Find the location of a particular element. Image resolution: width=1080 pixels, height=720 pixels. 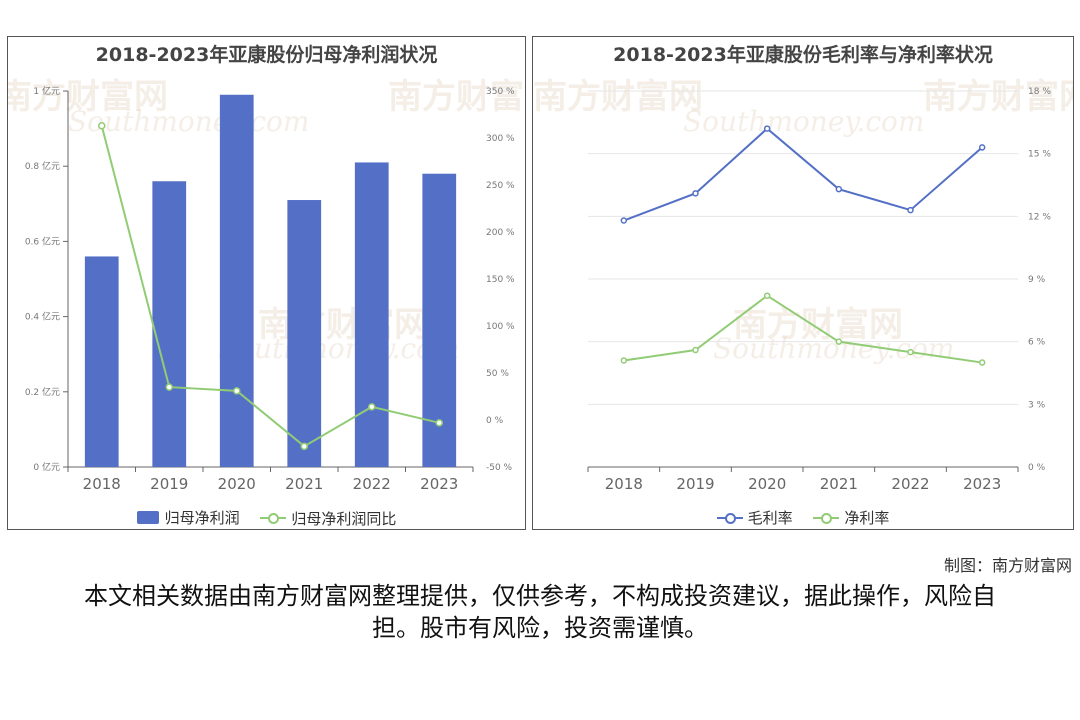

y-tick-label: 6 % is located at coordinates (1037, 343).